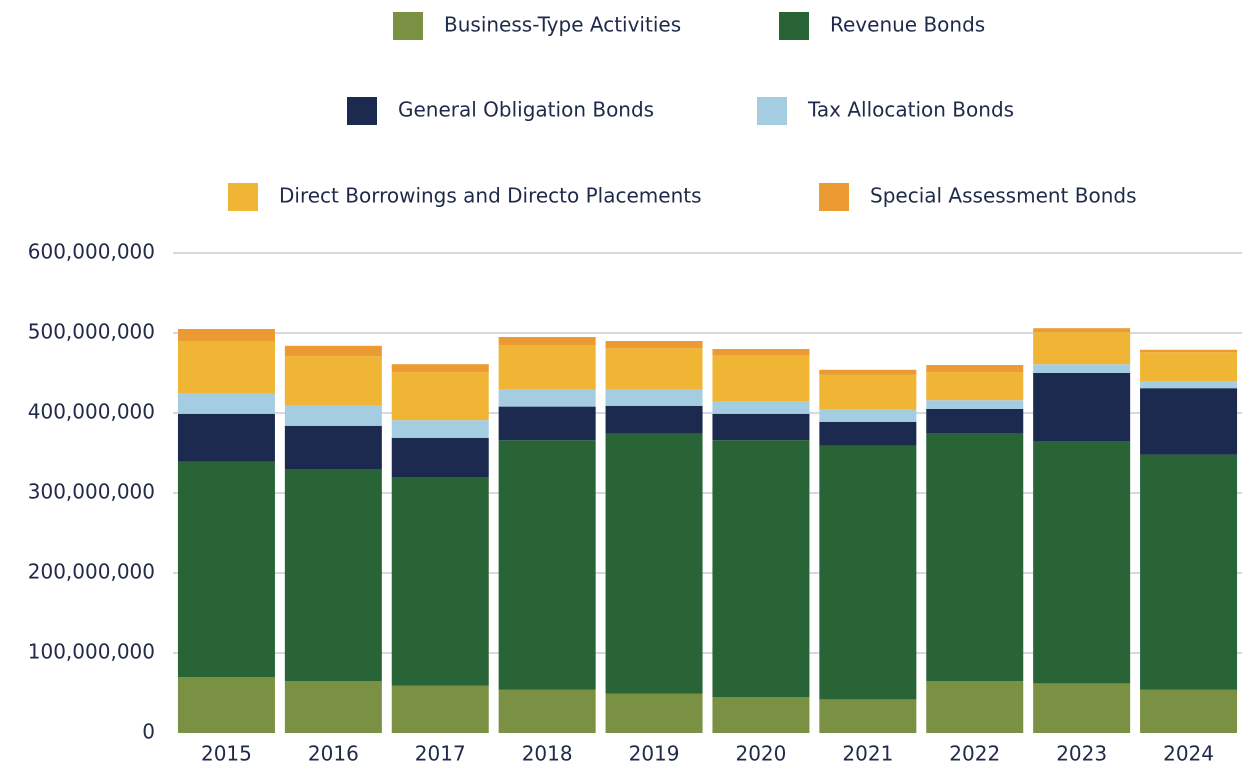 Image resolution: width=1244 pixels, height=769 pixels. I want to click on legend-label: Tax Allocation Bonds, so click(910, 110).